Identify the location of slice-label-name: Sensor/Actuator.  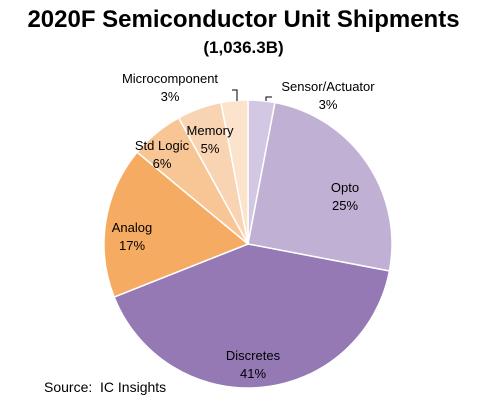
(328, 86).